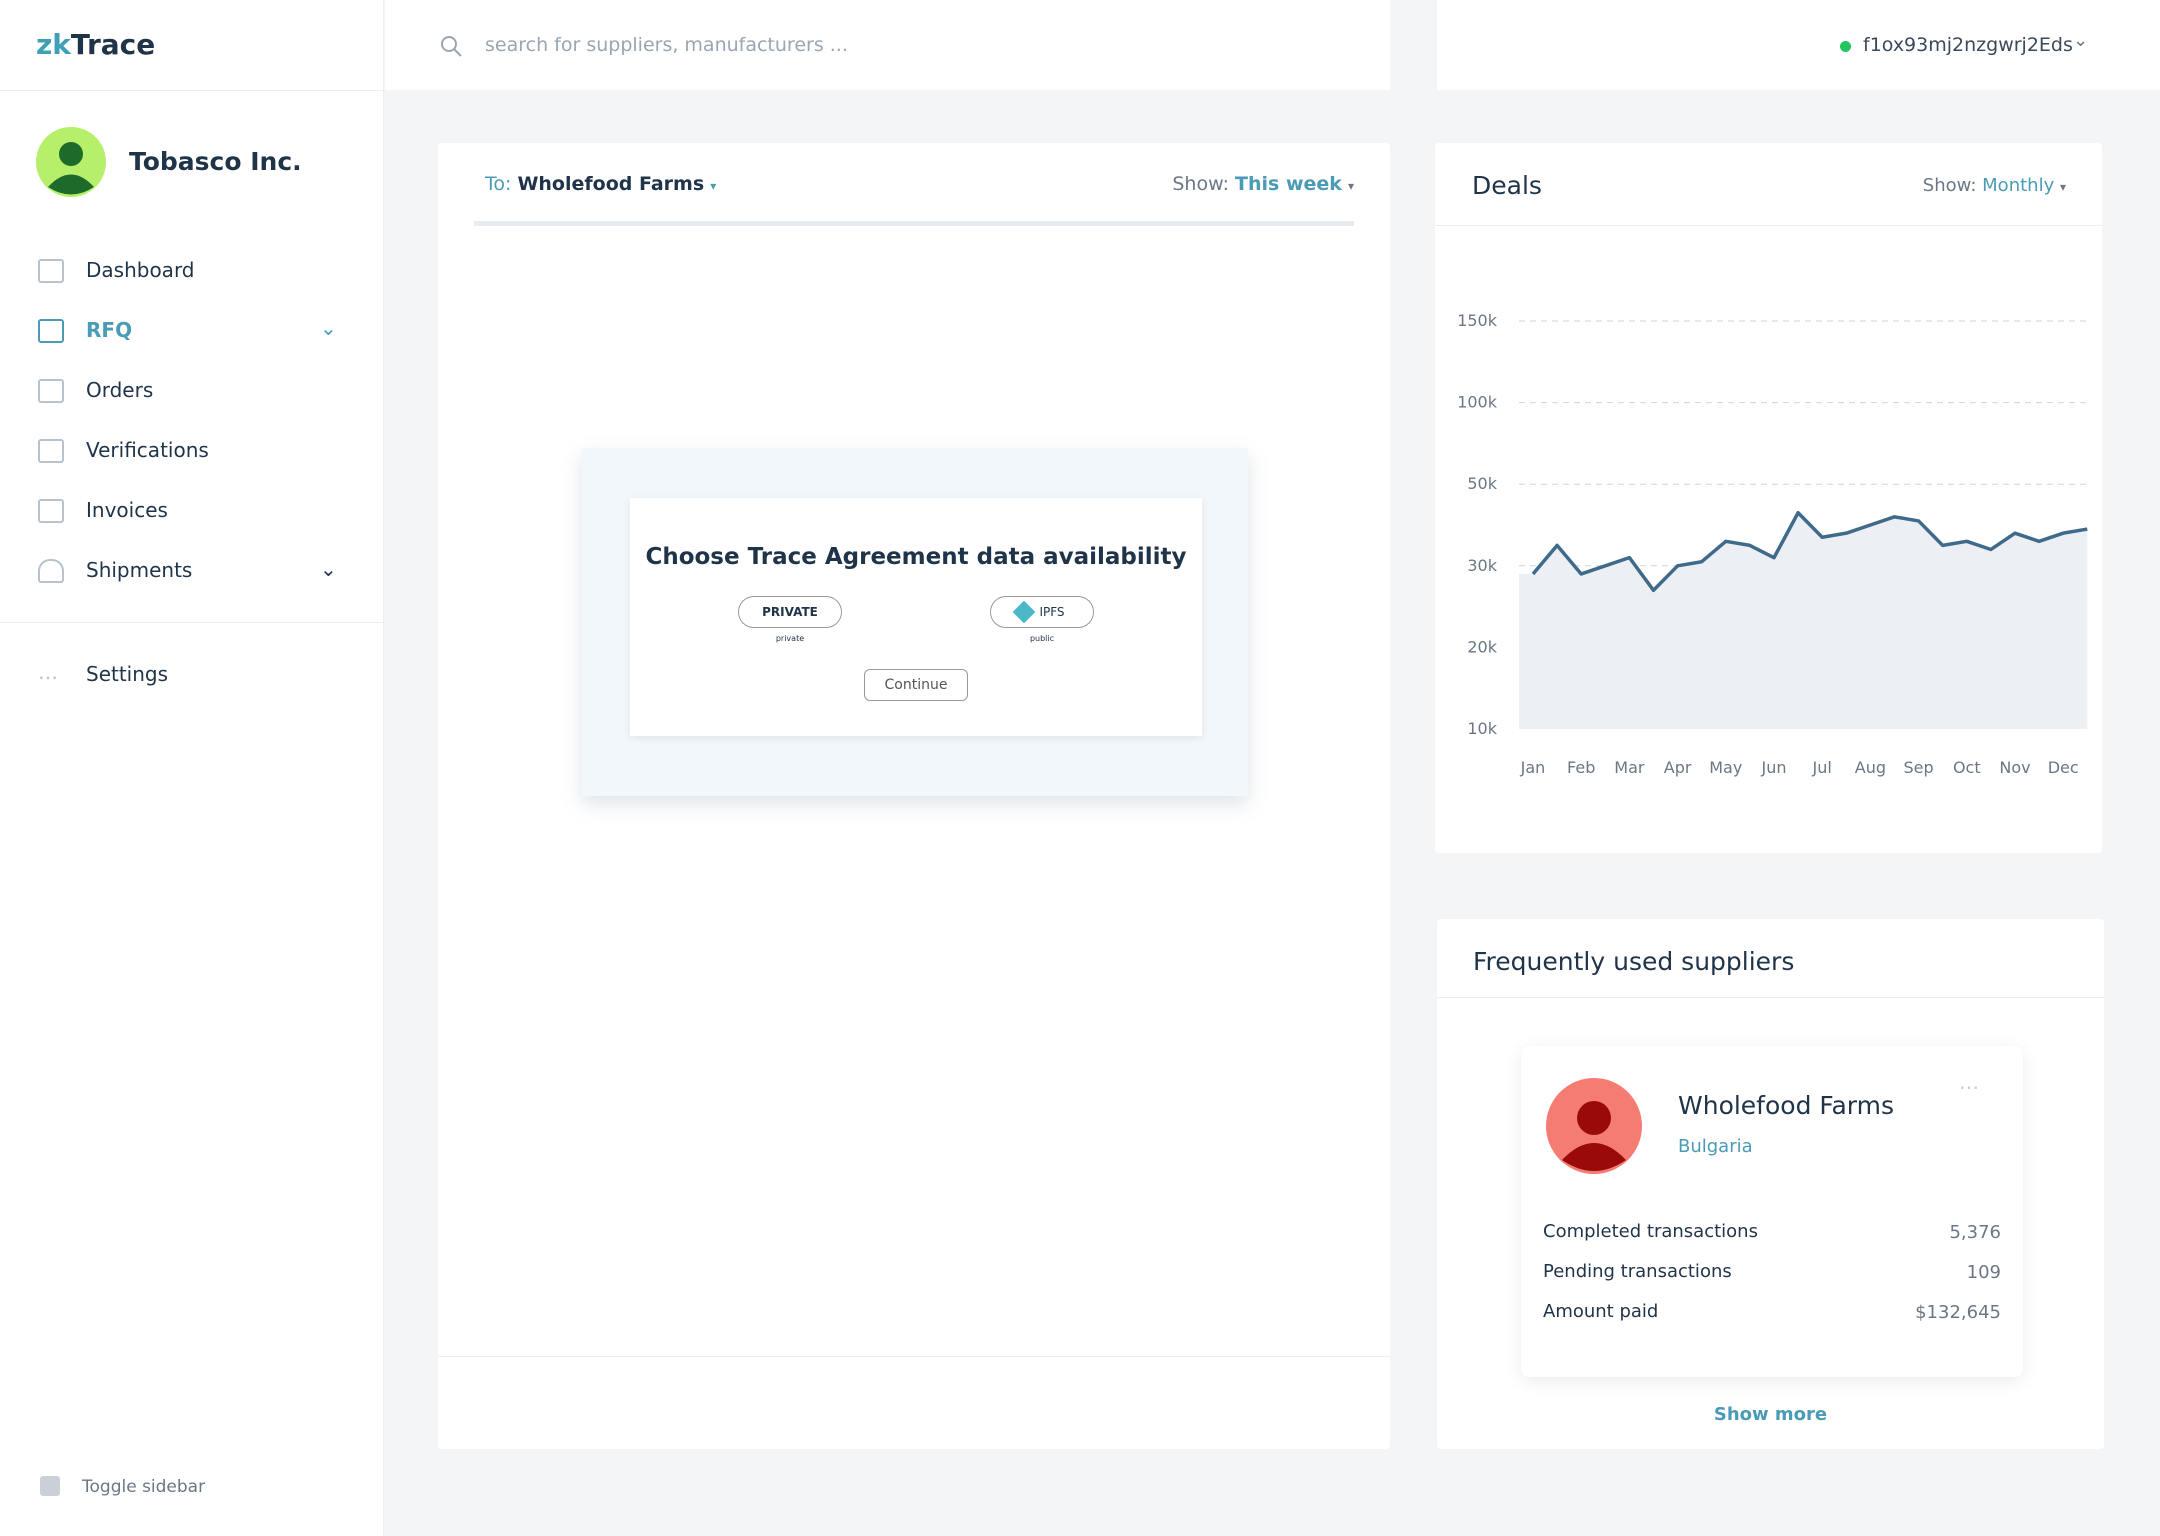 This screenshot has height=1536, width=2160. Describe the element at coordinates (1042, 638) in the screenshot. I see `option-caption: public` at that location.